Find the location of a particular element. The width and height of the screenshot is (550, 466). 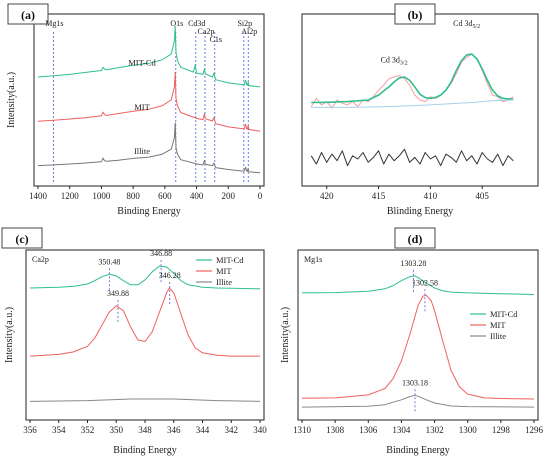

panel-b-annotation: Cd 3d5/2 is located at coordinates (466, 24).